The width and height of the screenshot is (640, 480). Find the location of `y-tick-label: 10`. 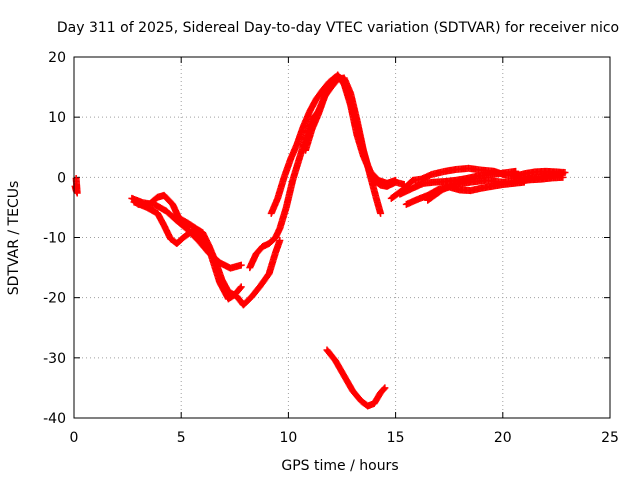

y-tick-label: 10 is located at coordinates (57, 118).